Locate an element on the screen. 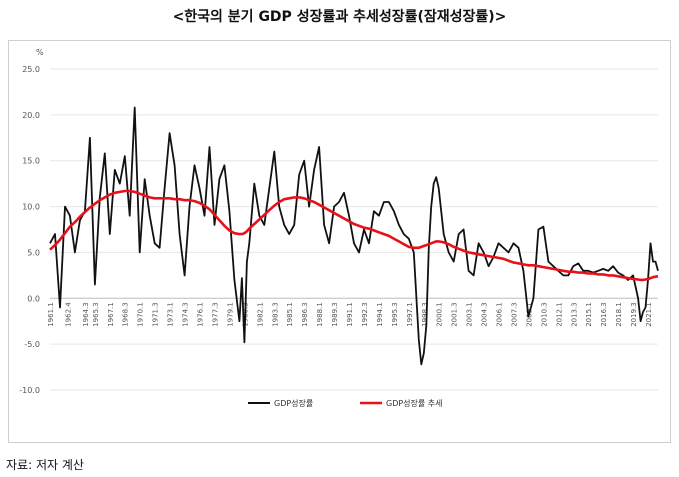  y-axis-unit-label: % is located at coordinates (40, 52).